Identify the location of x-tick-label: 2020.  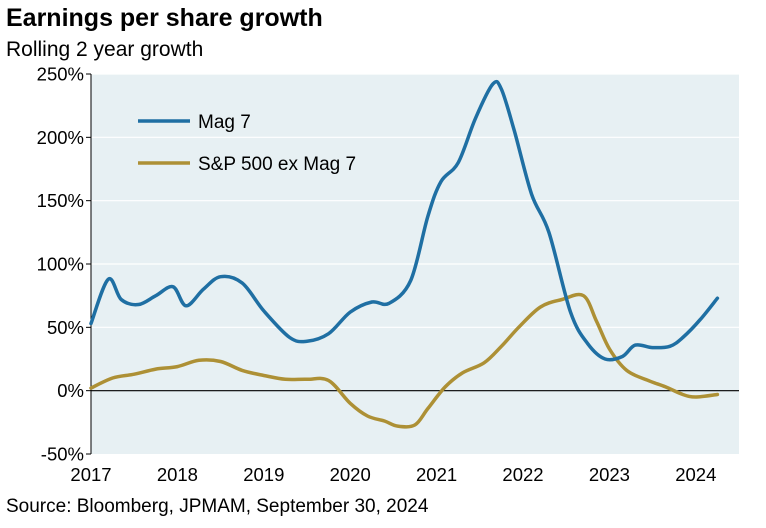
(350, 474).